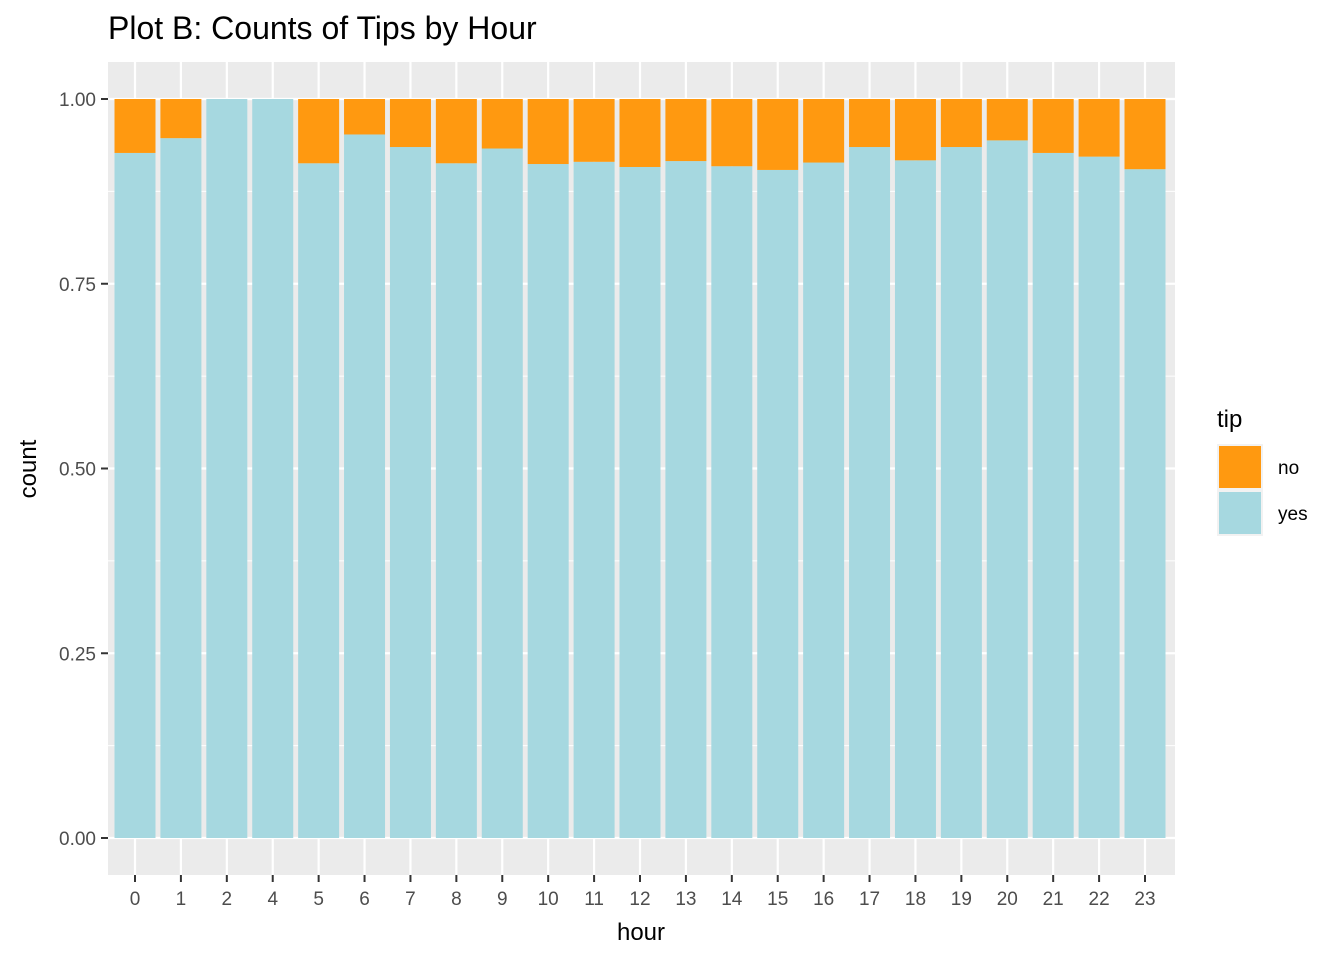 Image resolution: width=1344 pixels, height=960 pixels. I want to click on x-axis: 0 1 2 4 5 6 7 8 9 10 11 12 13 14 15 16 17 18 19 20 21 22 23, so click(643, 892).